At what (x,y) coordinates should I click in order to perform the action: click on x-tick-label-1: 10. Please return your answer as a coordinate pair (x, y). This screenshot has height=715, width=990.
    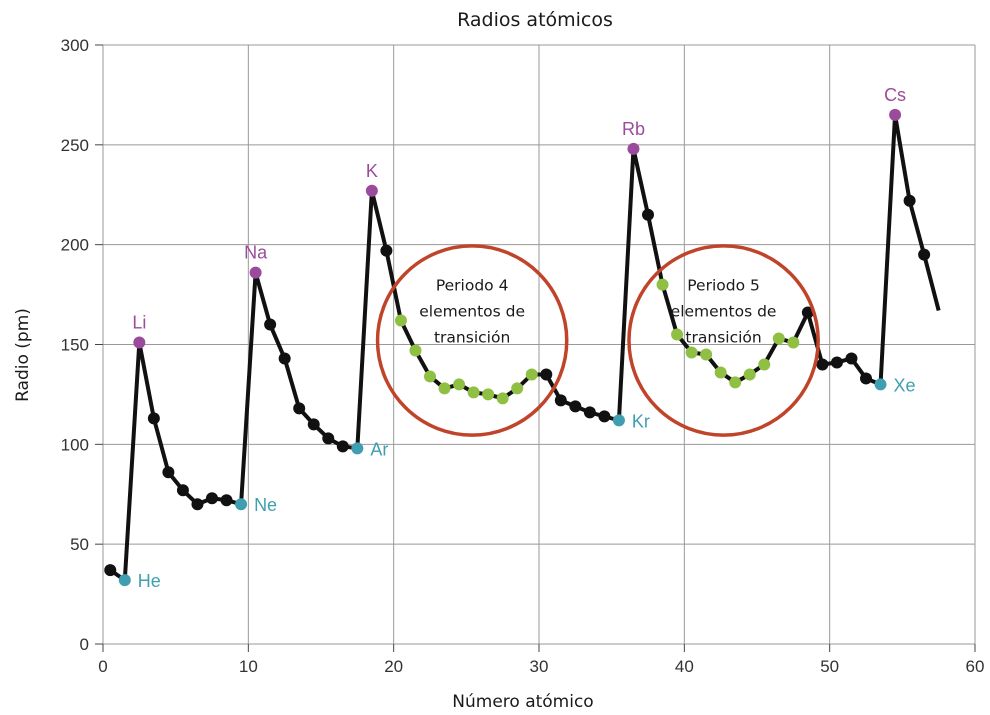
    Looking at the image, I should click on (248, 666).